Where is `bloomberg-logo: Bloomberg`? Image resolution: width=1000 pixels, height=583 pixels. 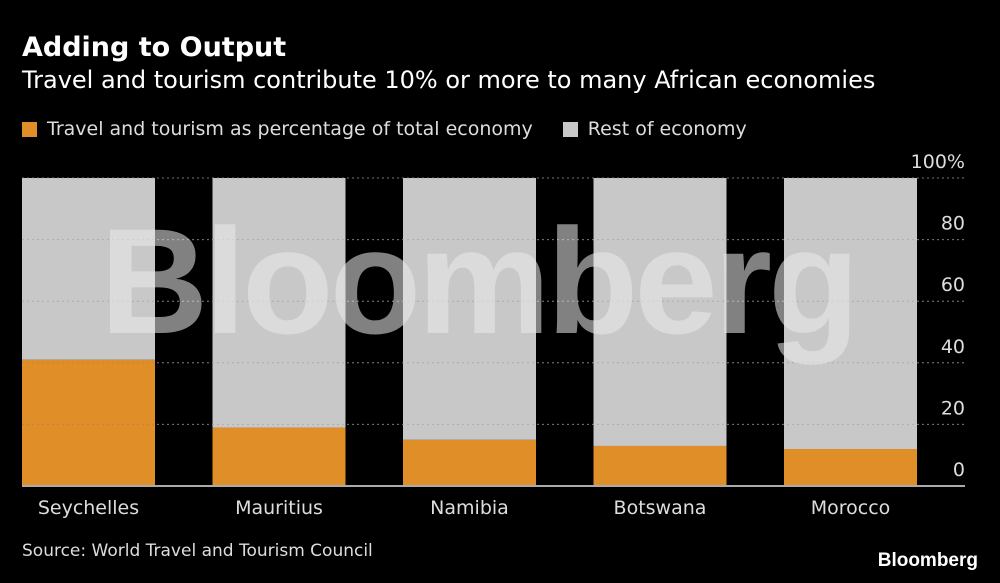 bloomberg-logo: Bloomberg is located at coordinates (927, 560).